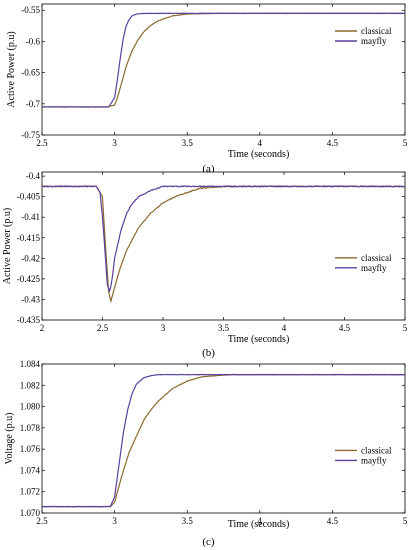 Image resolution: width=413 pixels, height=550 pixels. I want to click on y-tick-label: -0.75, so click(30, 135).